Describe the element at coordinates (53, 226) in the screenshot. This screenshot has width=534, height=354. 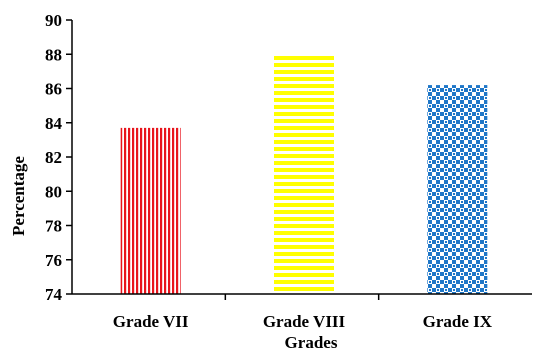
I see `y-tick-label: 78` at that location.